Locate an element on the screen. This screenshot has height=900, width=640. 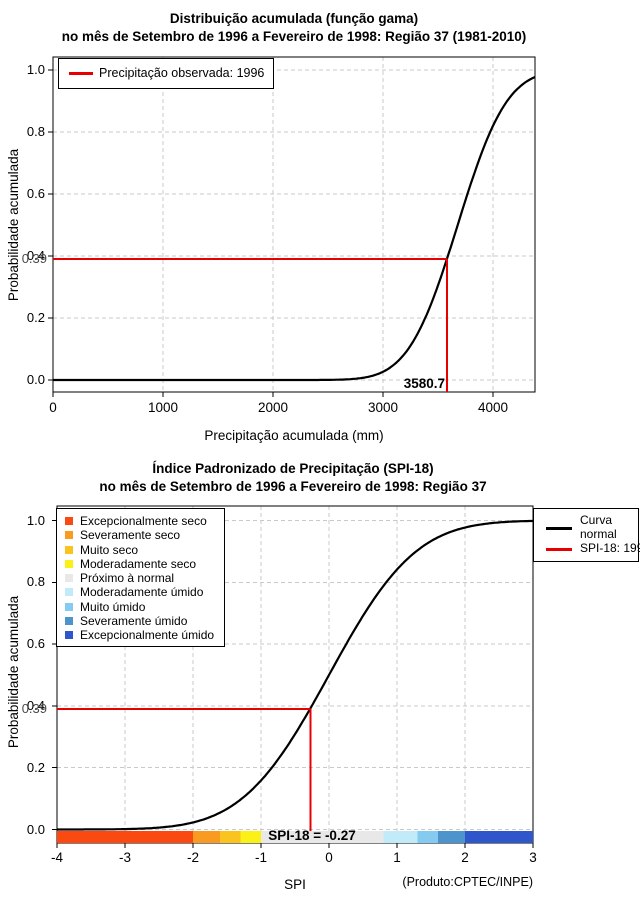
legend-item-label: Excepcionalmente seco is located at coordinates (143, 521).